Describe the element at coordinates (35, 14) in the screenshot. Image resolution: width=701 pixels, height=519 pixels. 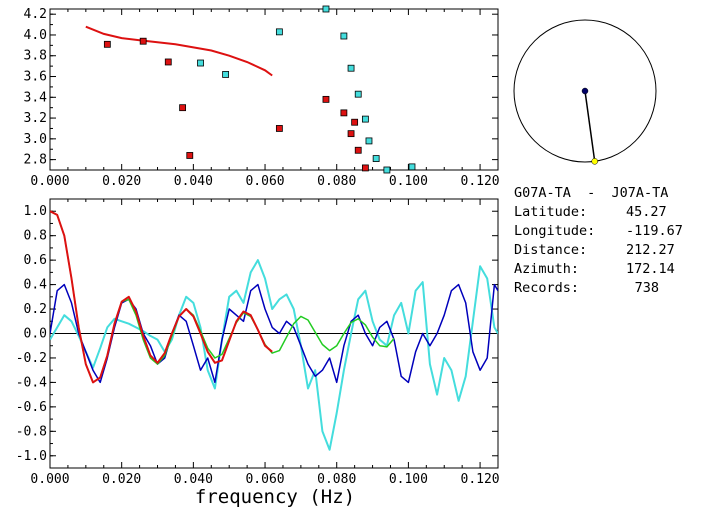
I see `y-tick-label: 4.2` at that location.